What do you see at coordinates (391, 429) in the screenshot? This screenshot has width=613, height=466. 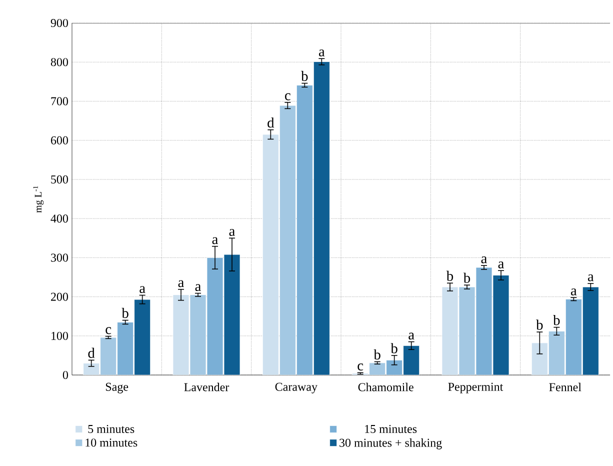 I see `legend-label: 15 minutes` at bounding box center [391, 429].